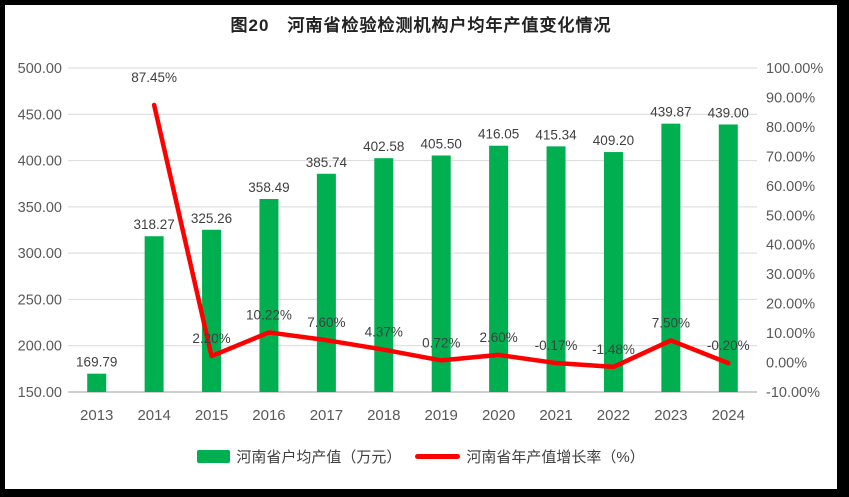 Image resolution: width=849 pixels, height=497 pixels. What do you see at coordinates (498, 337) in the screenshot?
I see `line-value-label: 2.60%` at bounding box center [498, 337].